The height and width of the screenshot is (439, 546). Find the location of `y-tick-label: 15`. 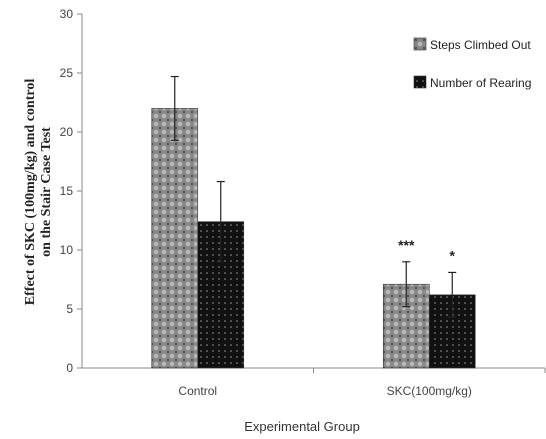

y-tick-label: 15 is located at coordinates (67, 191).